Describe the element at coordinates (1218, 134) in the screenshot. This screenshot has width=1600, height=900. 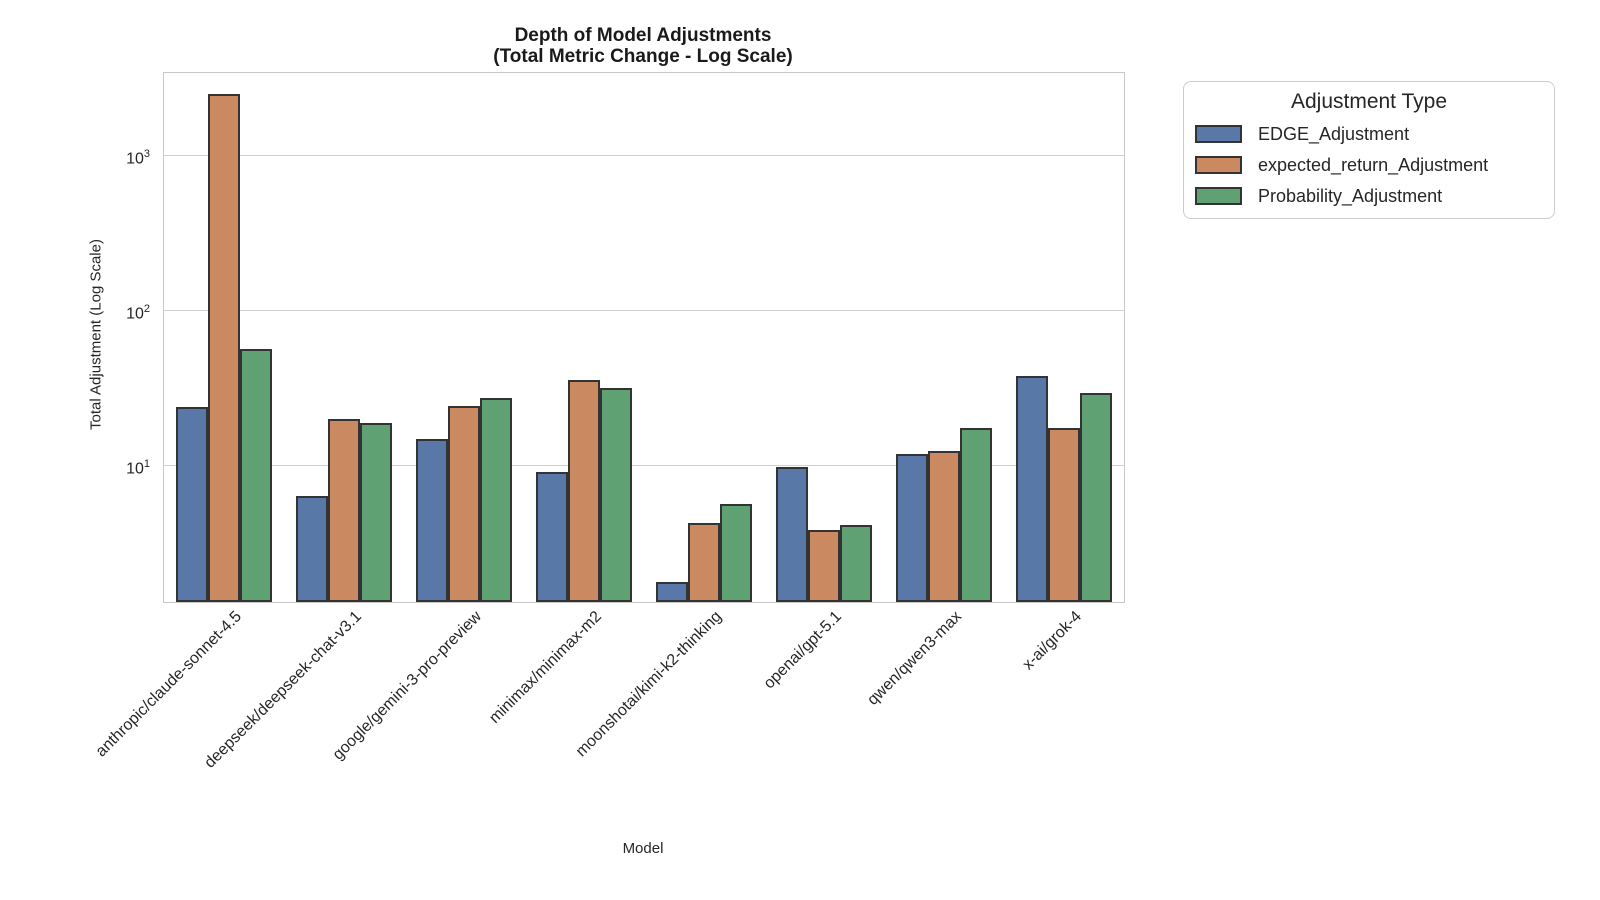
I see `legend-swatch-EDGE_Adjustment` at that location.